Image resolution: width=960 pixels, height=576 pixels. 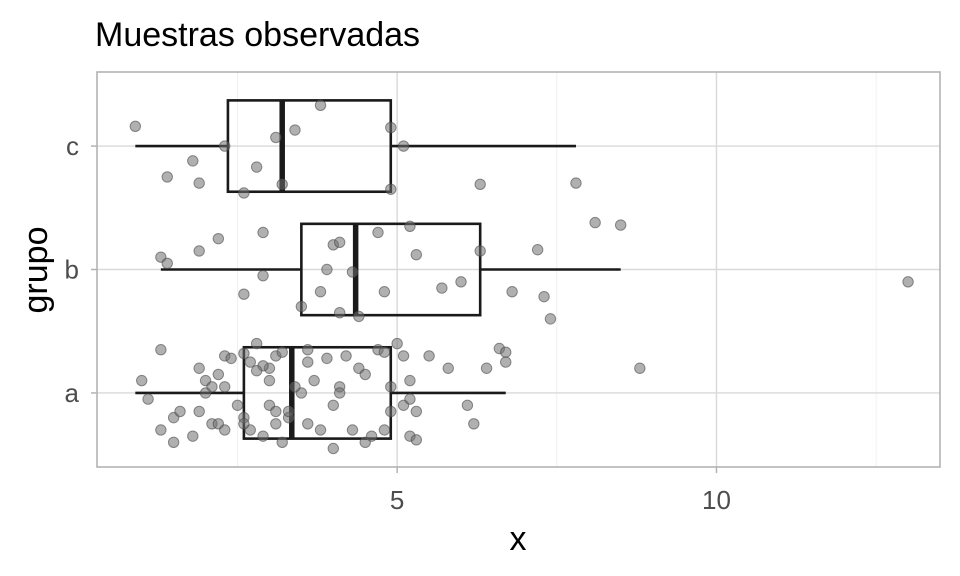 What do you see at coordinates (36, 270) in the screenshot?
I see `y-axis-title: grupo` at bounding box center [36, 270].